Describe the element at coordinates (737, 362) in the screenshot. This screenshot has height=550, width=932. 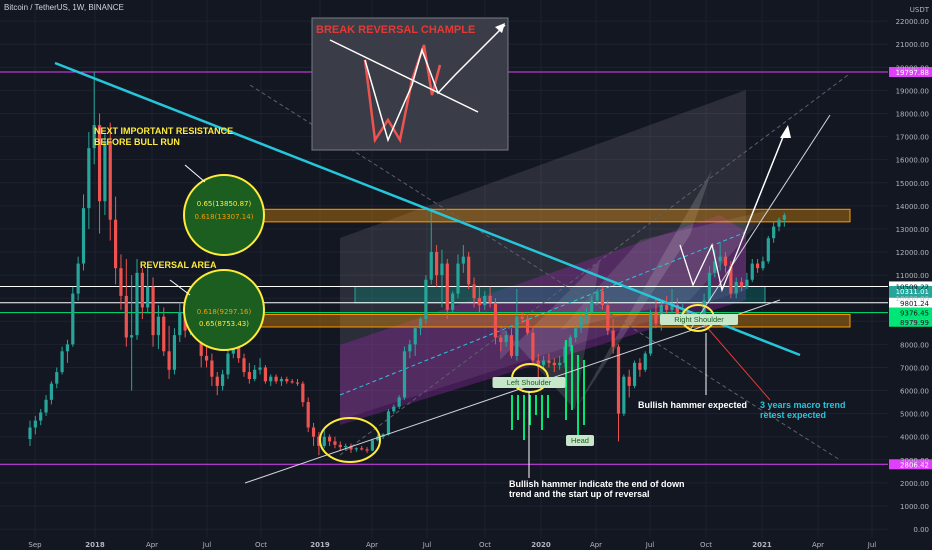
I see `red-projection` at that location.